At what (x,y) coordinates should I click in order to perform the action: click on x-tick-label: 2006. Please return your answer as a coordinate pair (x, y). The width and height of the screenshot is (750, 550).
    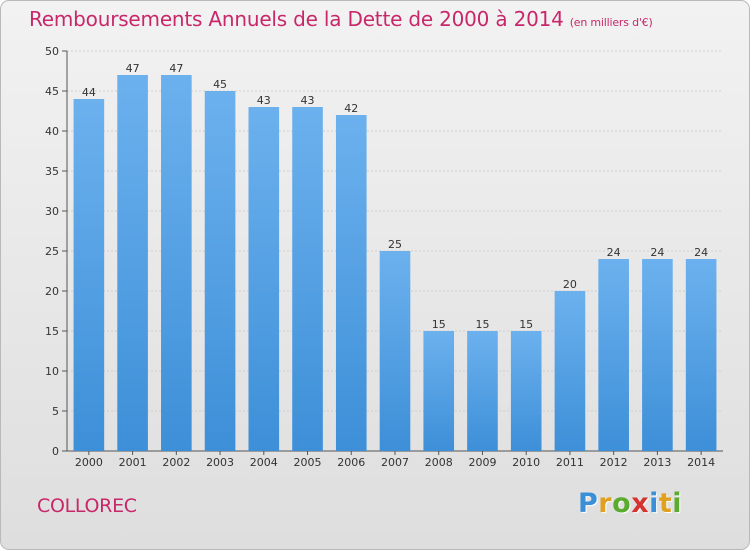
    Looking at the image, I should click on (351, 462).